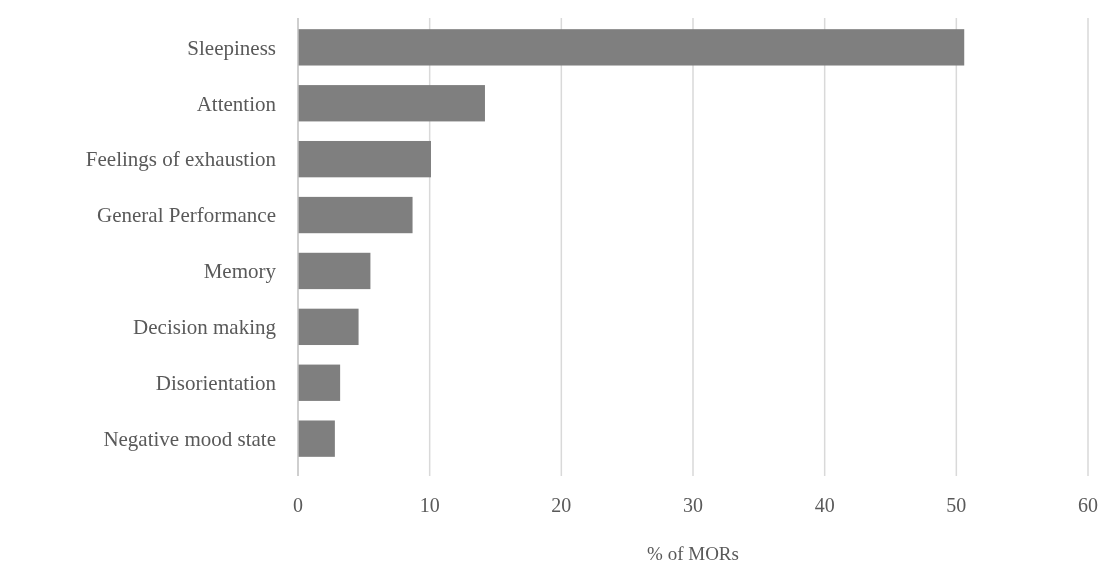 The height and width of the screenshot is (568, 1101). I want to click on x-tick-label: 50, so click(956, 505).